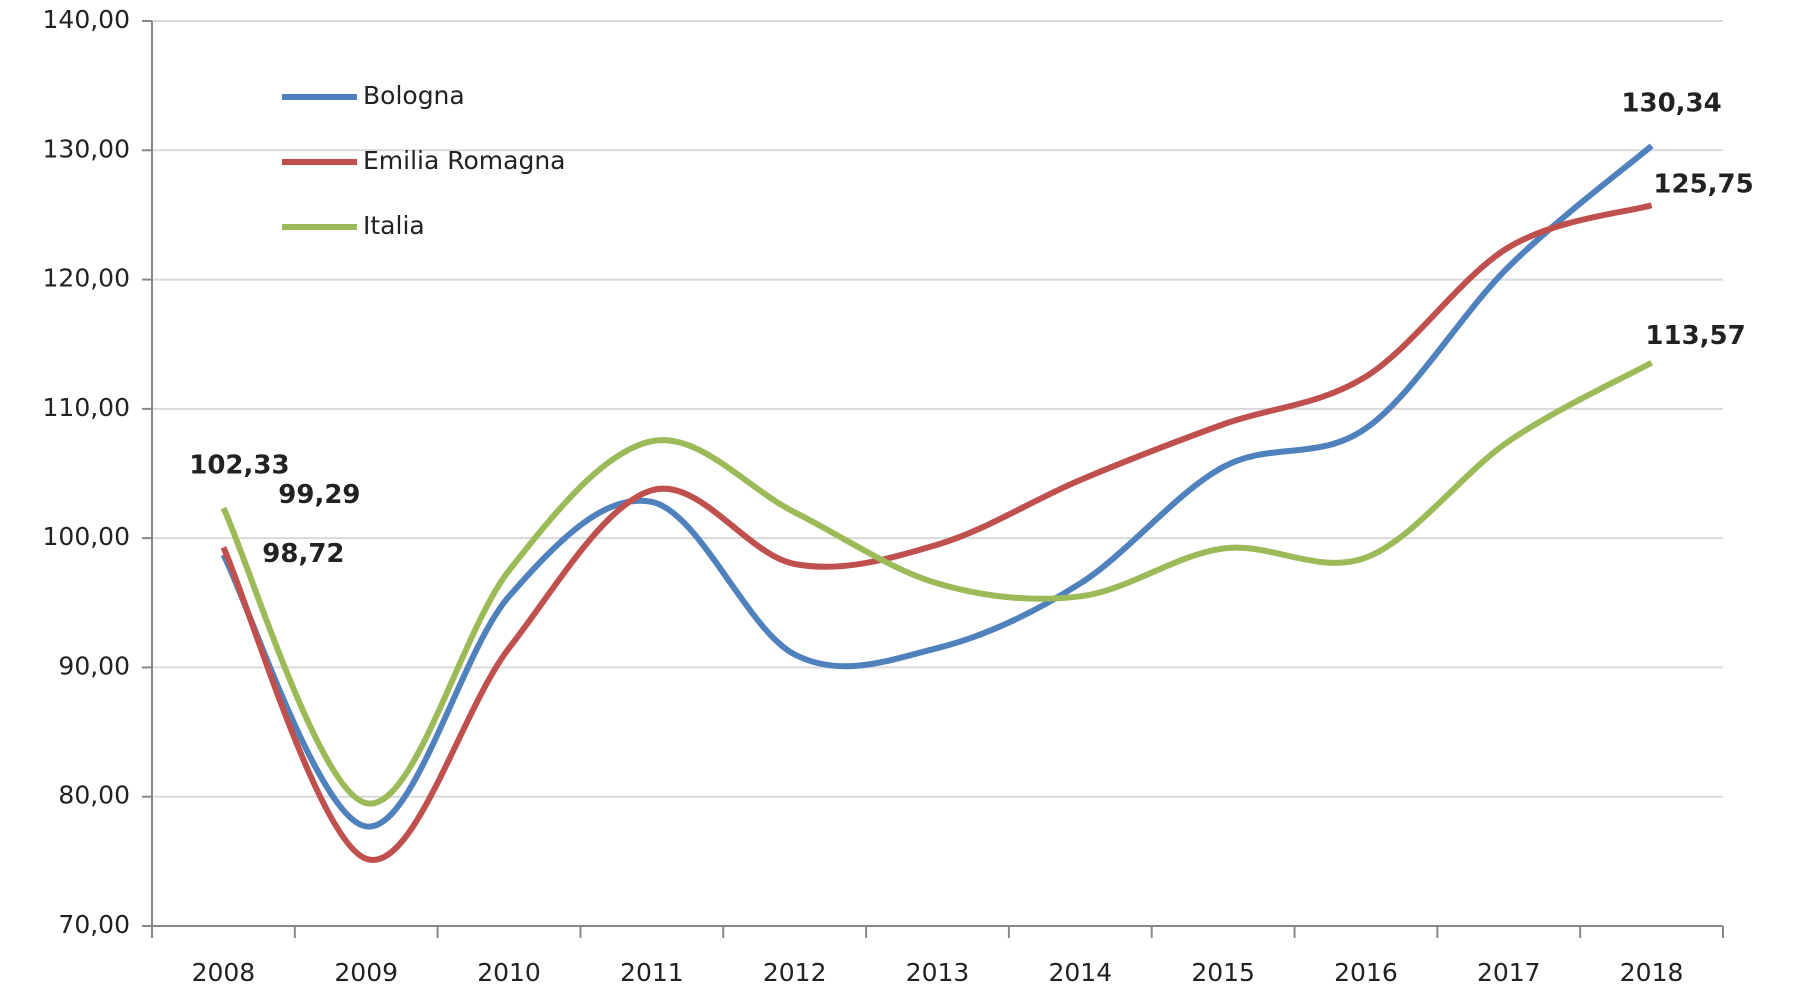 This screenshot has height=987, width=1796. Describe the element at coordinates (1652, 972) in the screenshot. I see `x-tick-label: 2018` at that location.